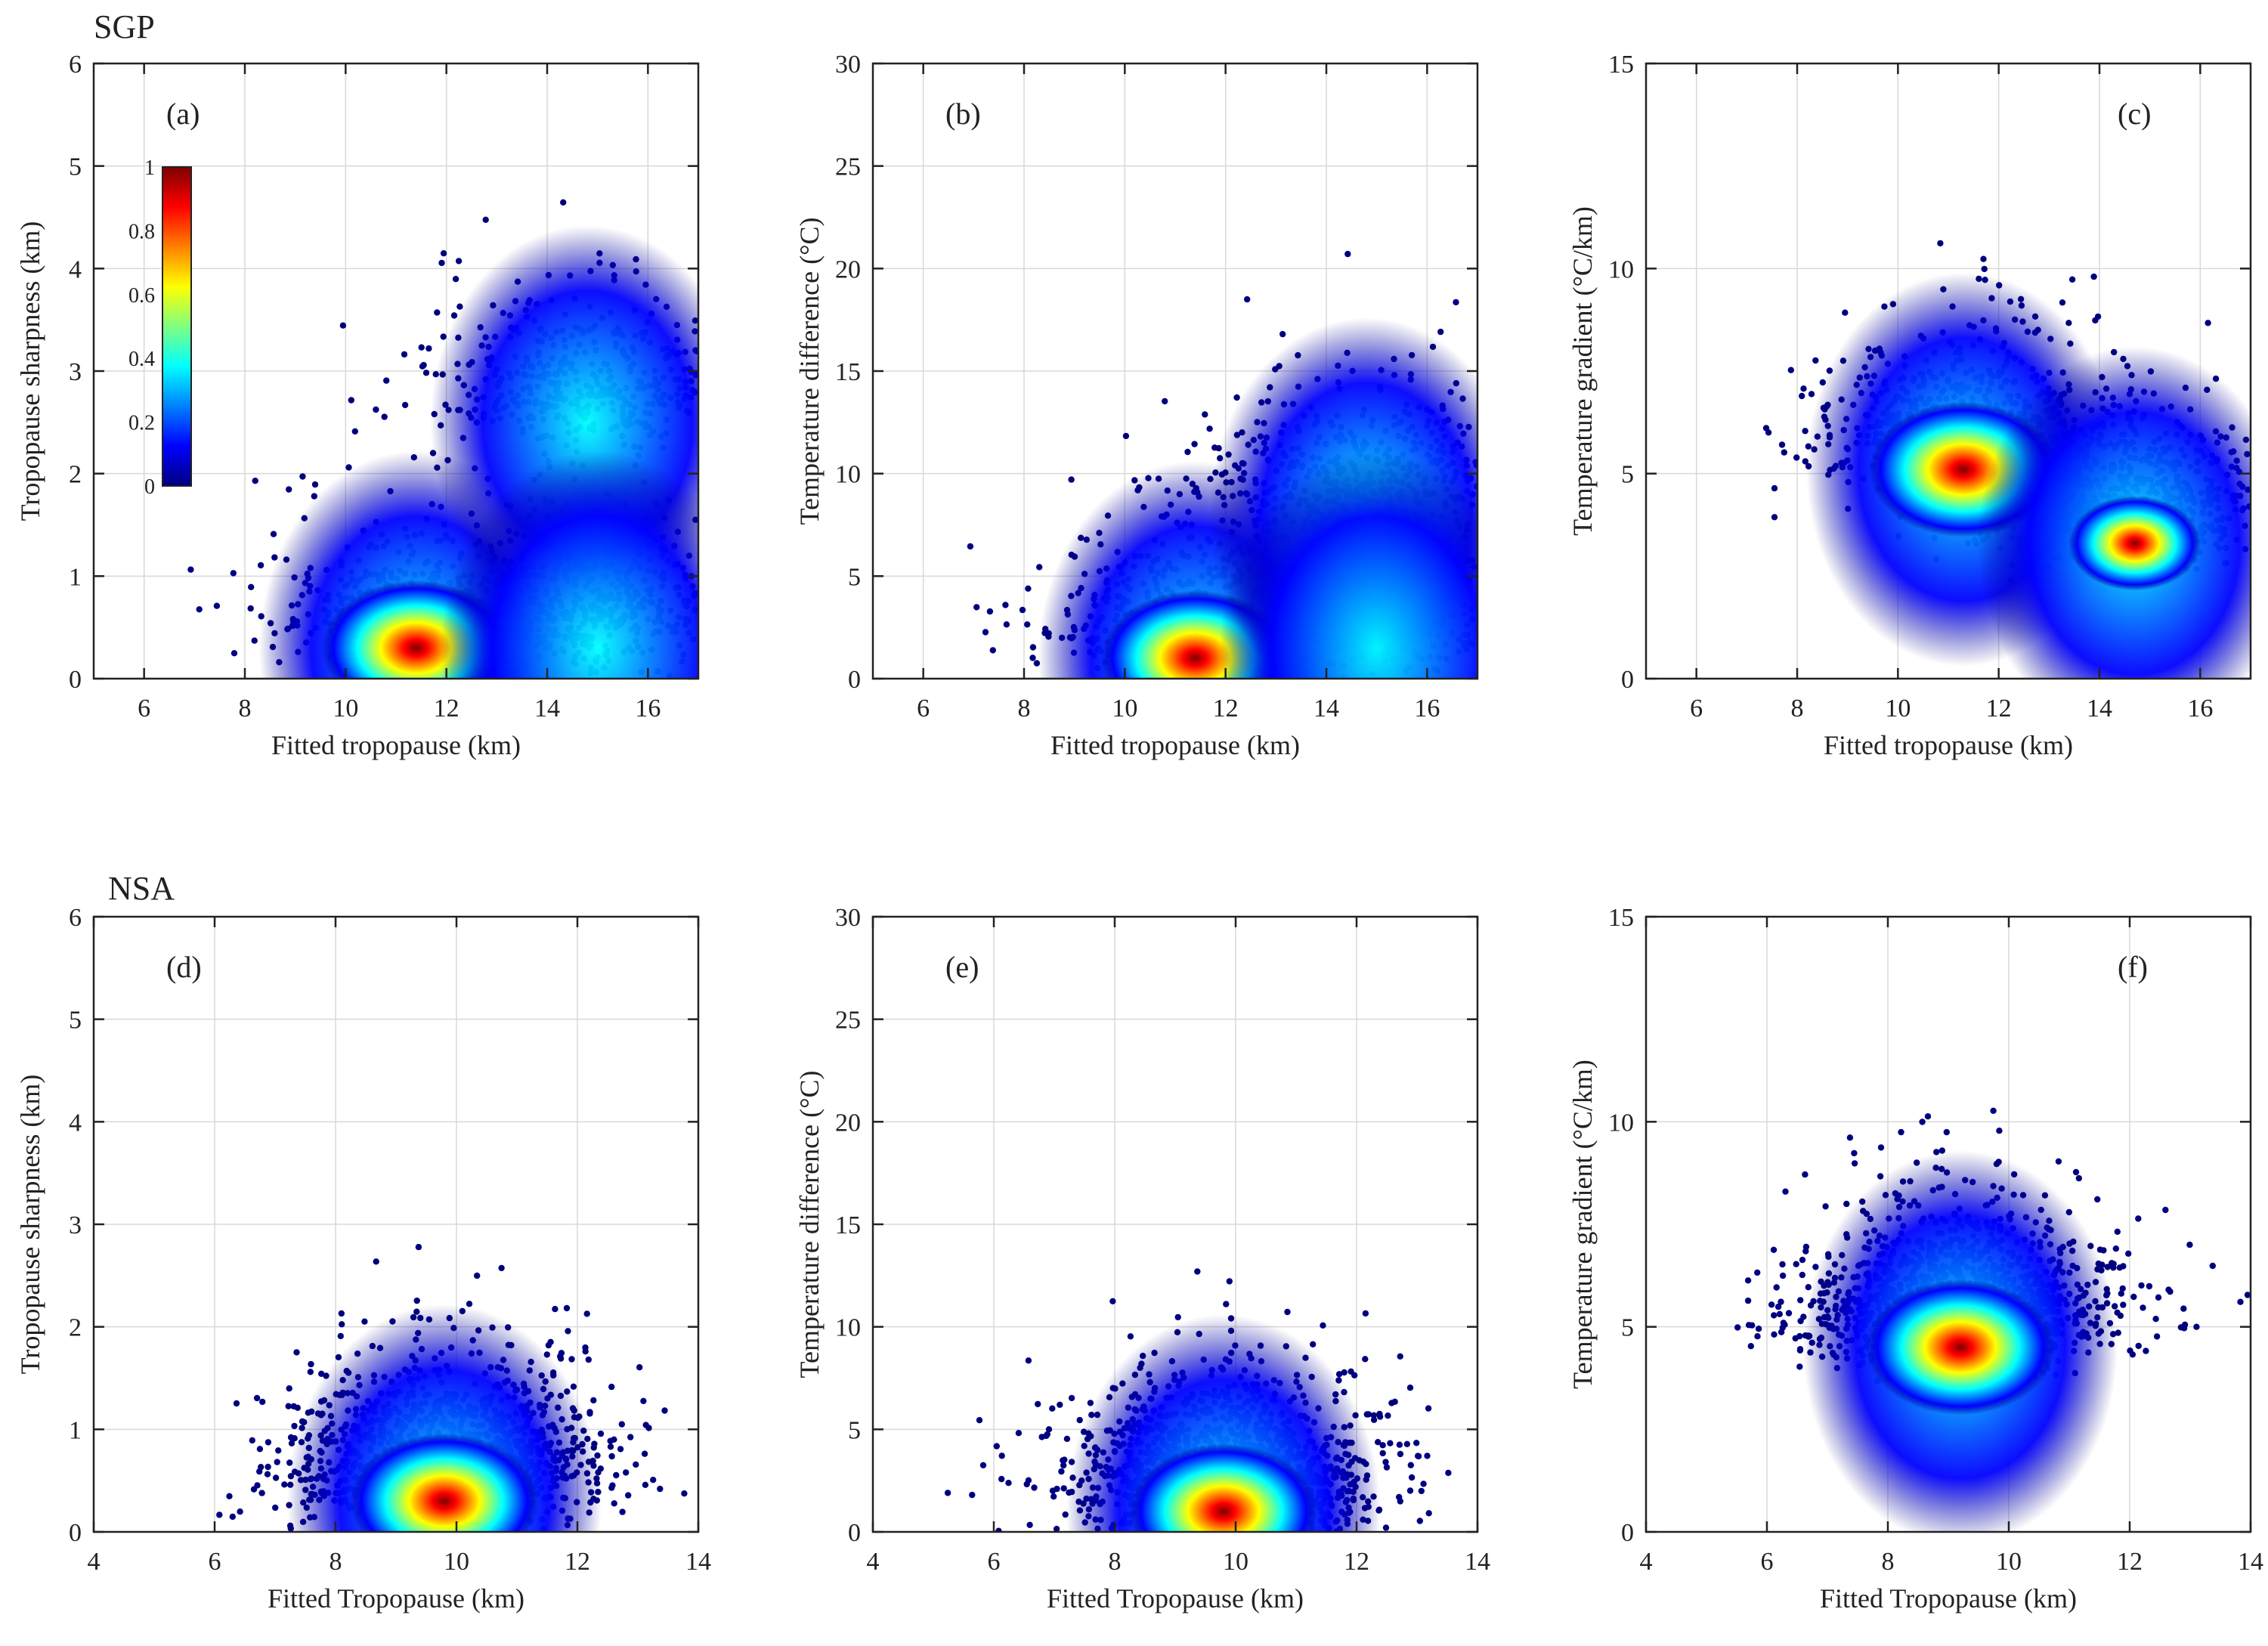 Image resolution: width=2268 pixels, height=1646 pixels. I want to click on panel-letter: (a), so click(183, 114).